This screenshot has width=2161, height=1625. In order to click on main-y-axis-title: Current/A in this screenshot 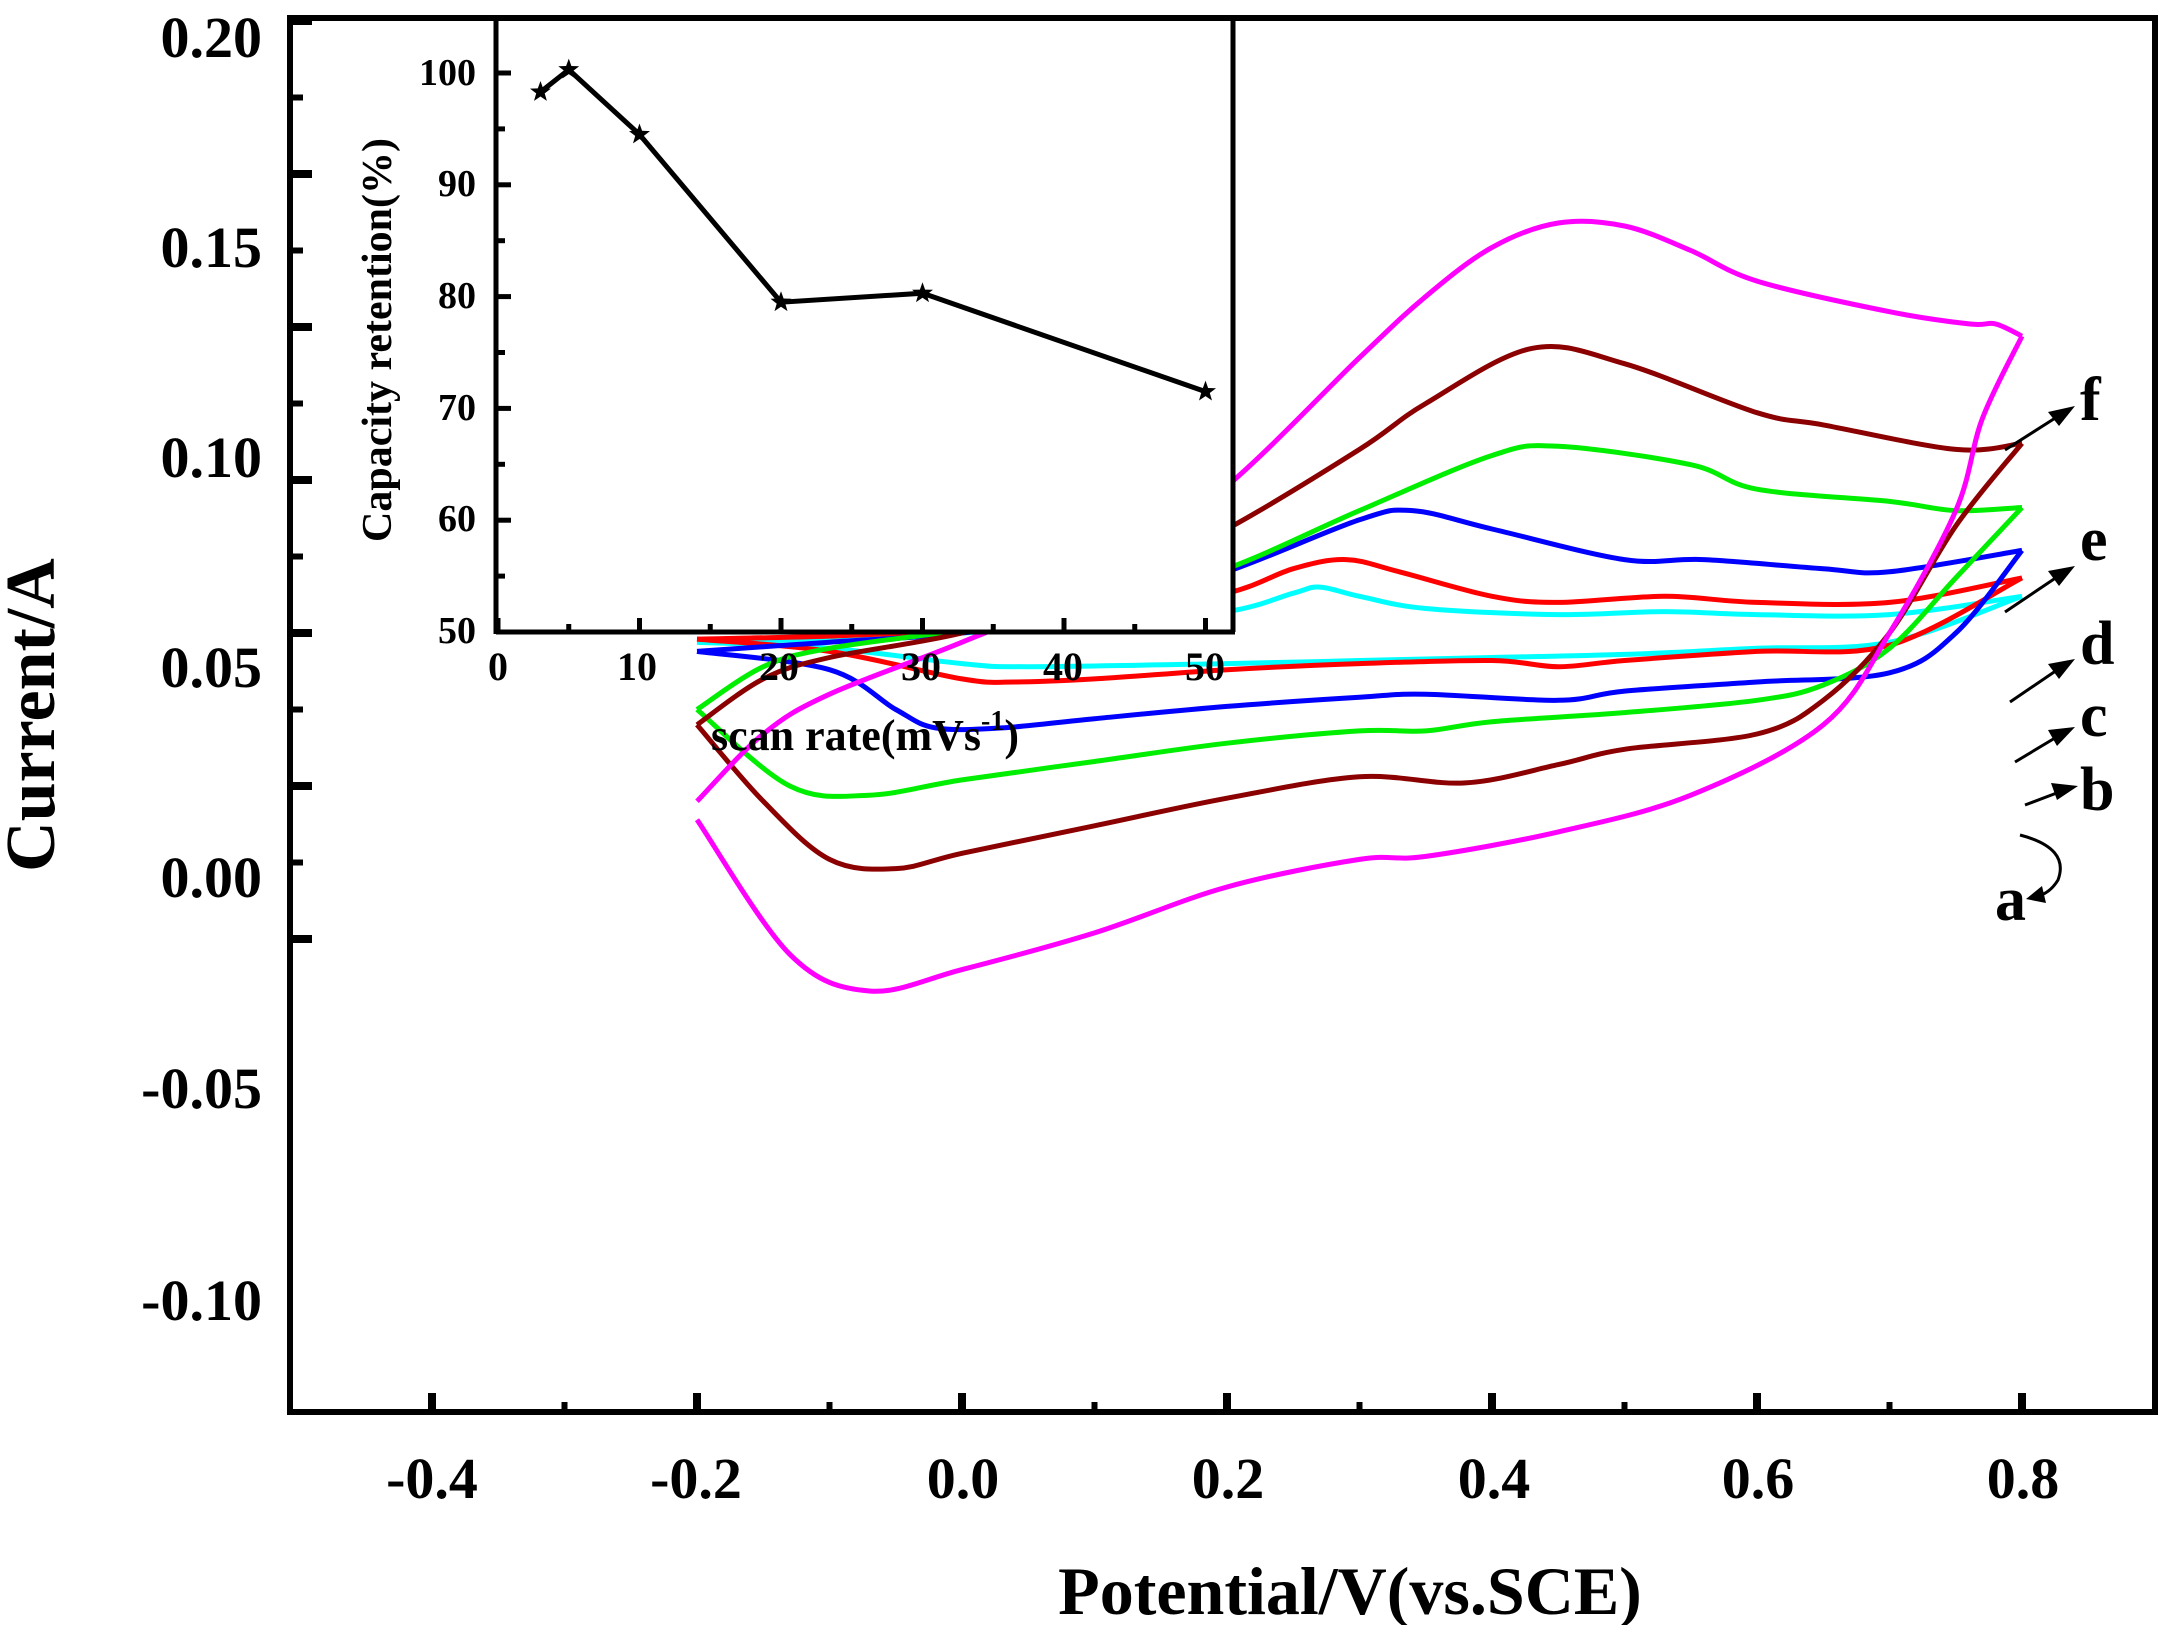, I will do `click(35, 715)`.